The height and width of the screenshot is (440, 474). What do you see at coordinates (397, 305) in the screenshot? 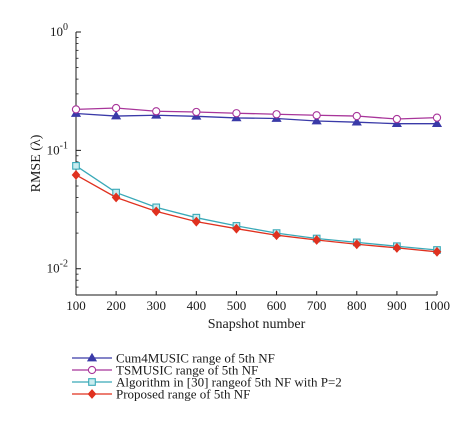
I see `x-tick-label: 900` at bounding box center [397, 305].